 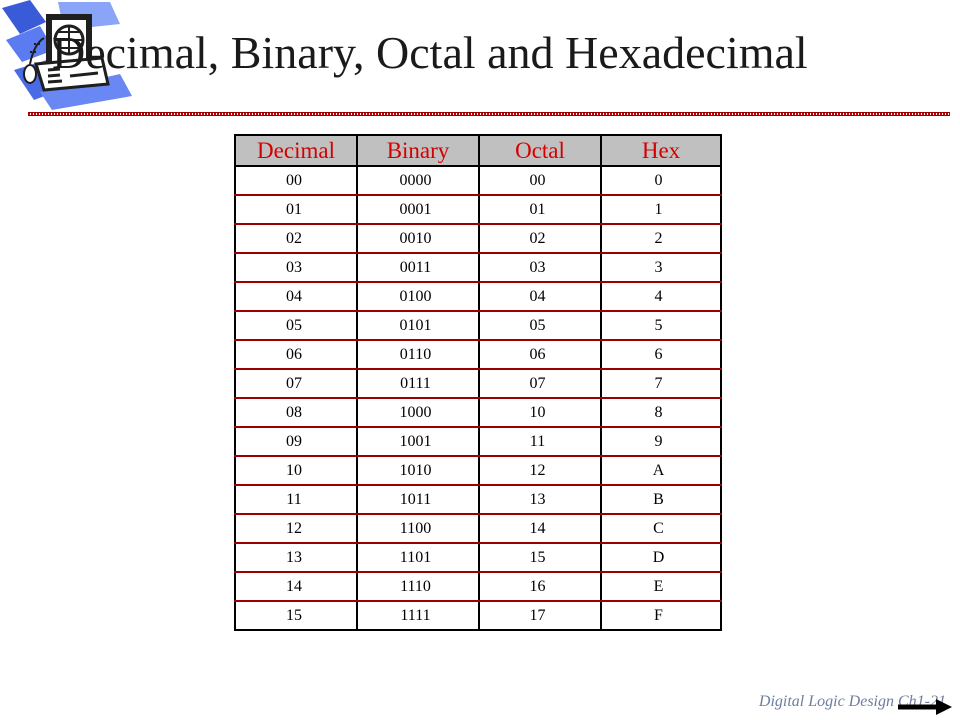 What do you see at coordinates (925, 707) in the screenshot?
I see `next-arrow-icon` at bounding box center [925, 707].